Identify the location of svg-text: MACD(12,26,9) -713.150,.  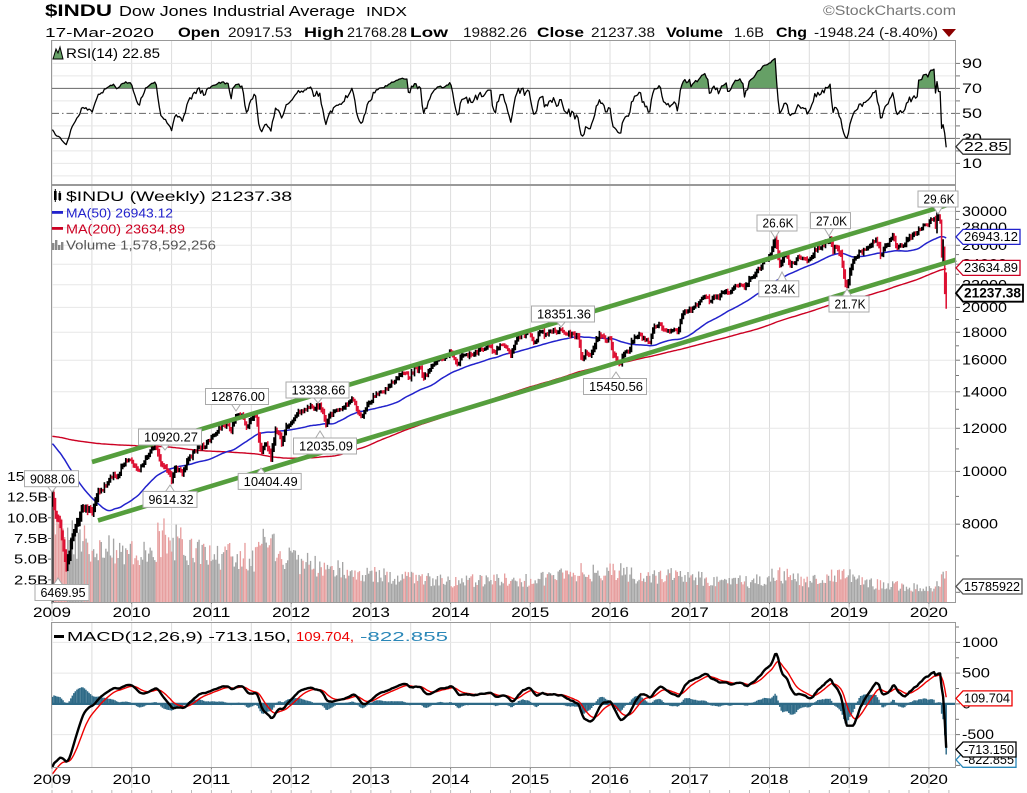
(179, 636).